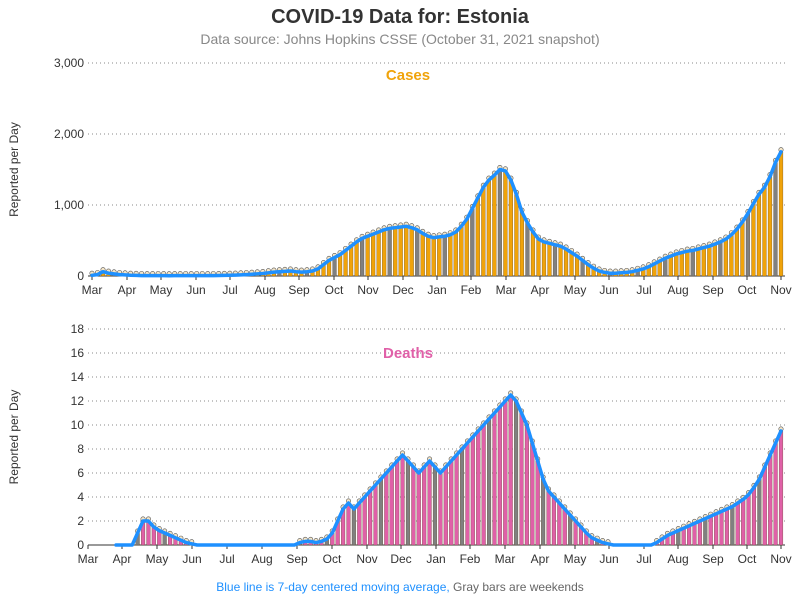 This screenshot has height=600, width=800. I want to click on y-tick-label: 1,000, so click(69, 205).